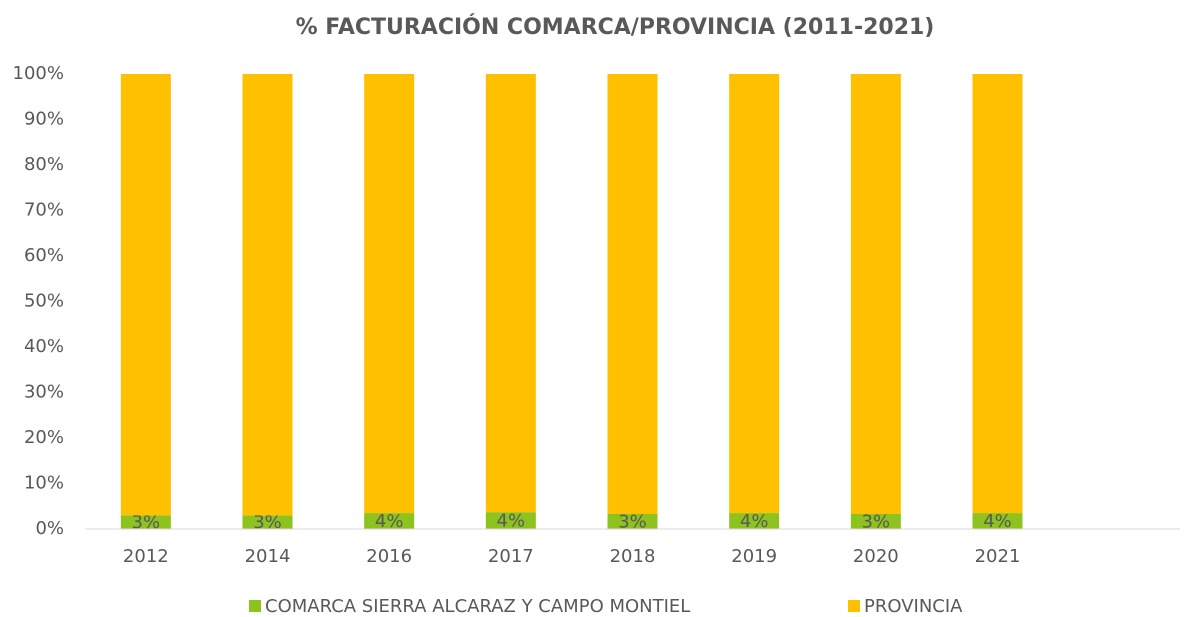 This screenshot has width=1195, height=617. I want to click on y-tick-label: 100%, so click(38, 73).